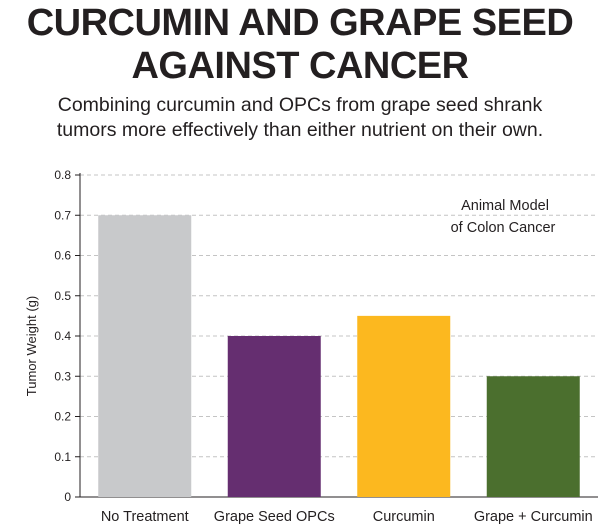  What do you see at coordinates (62, 417) in the screenshot?
I see `y-tick-label: 0.2` at bounding box center [62, 417].